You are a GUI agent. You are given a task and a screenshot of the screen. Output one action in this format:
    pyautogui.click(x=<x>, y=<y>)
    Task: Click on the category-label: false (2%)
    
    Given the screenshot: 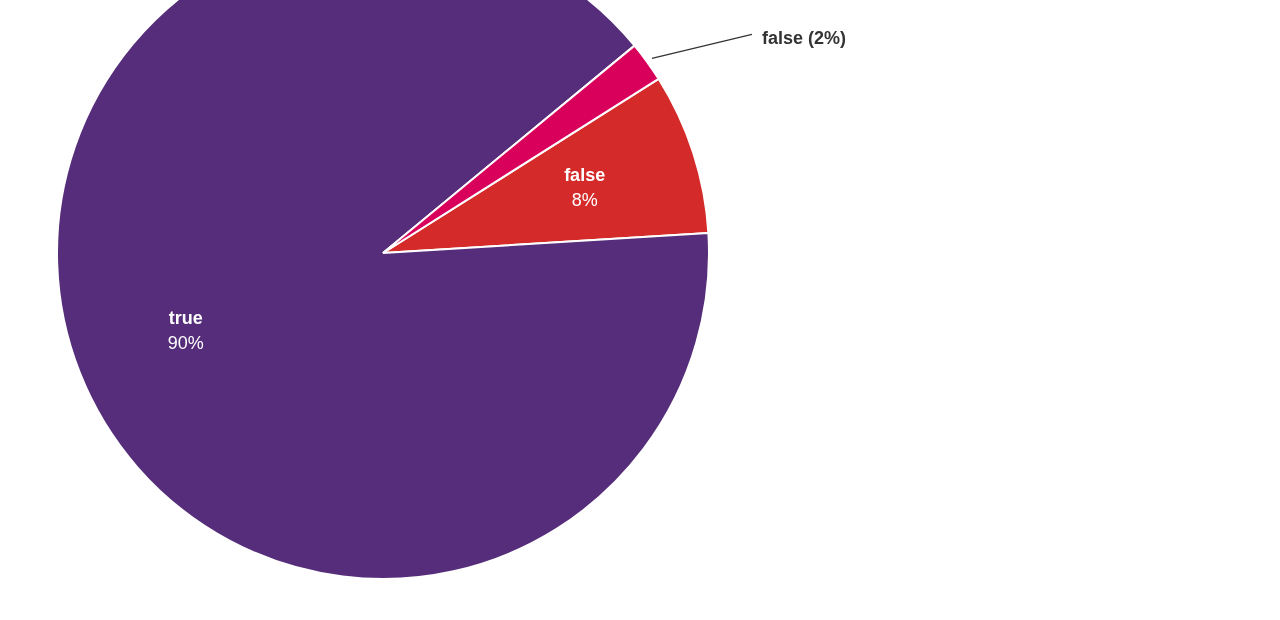 What is the action you would take?
    pyautogui.click(x=803, y=38)
    